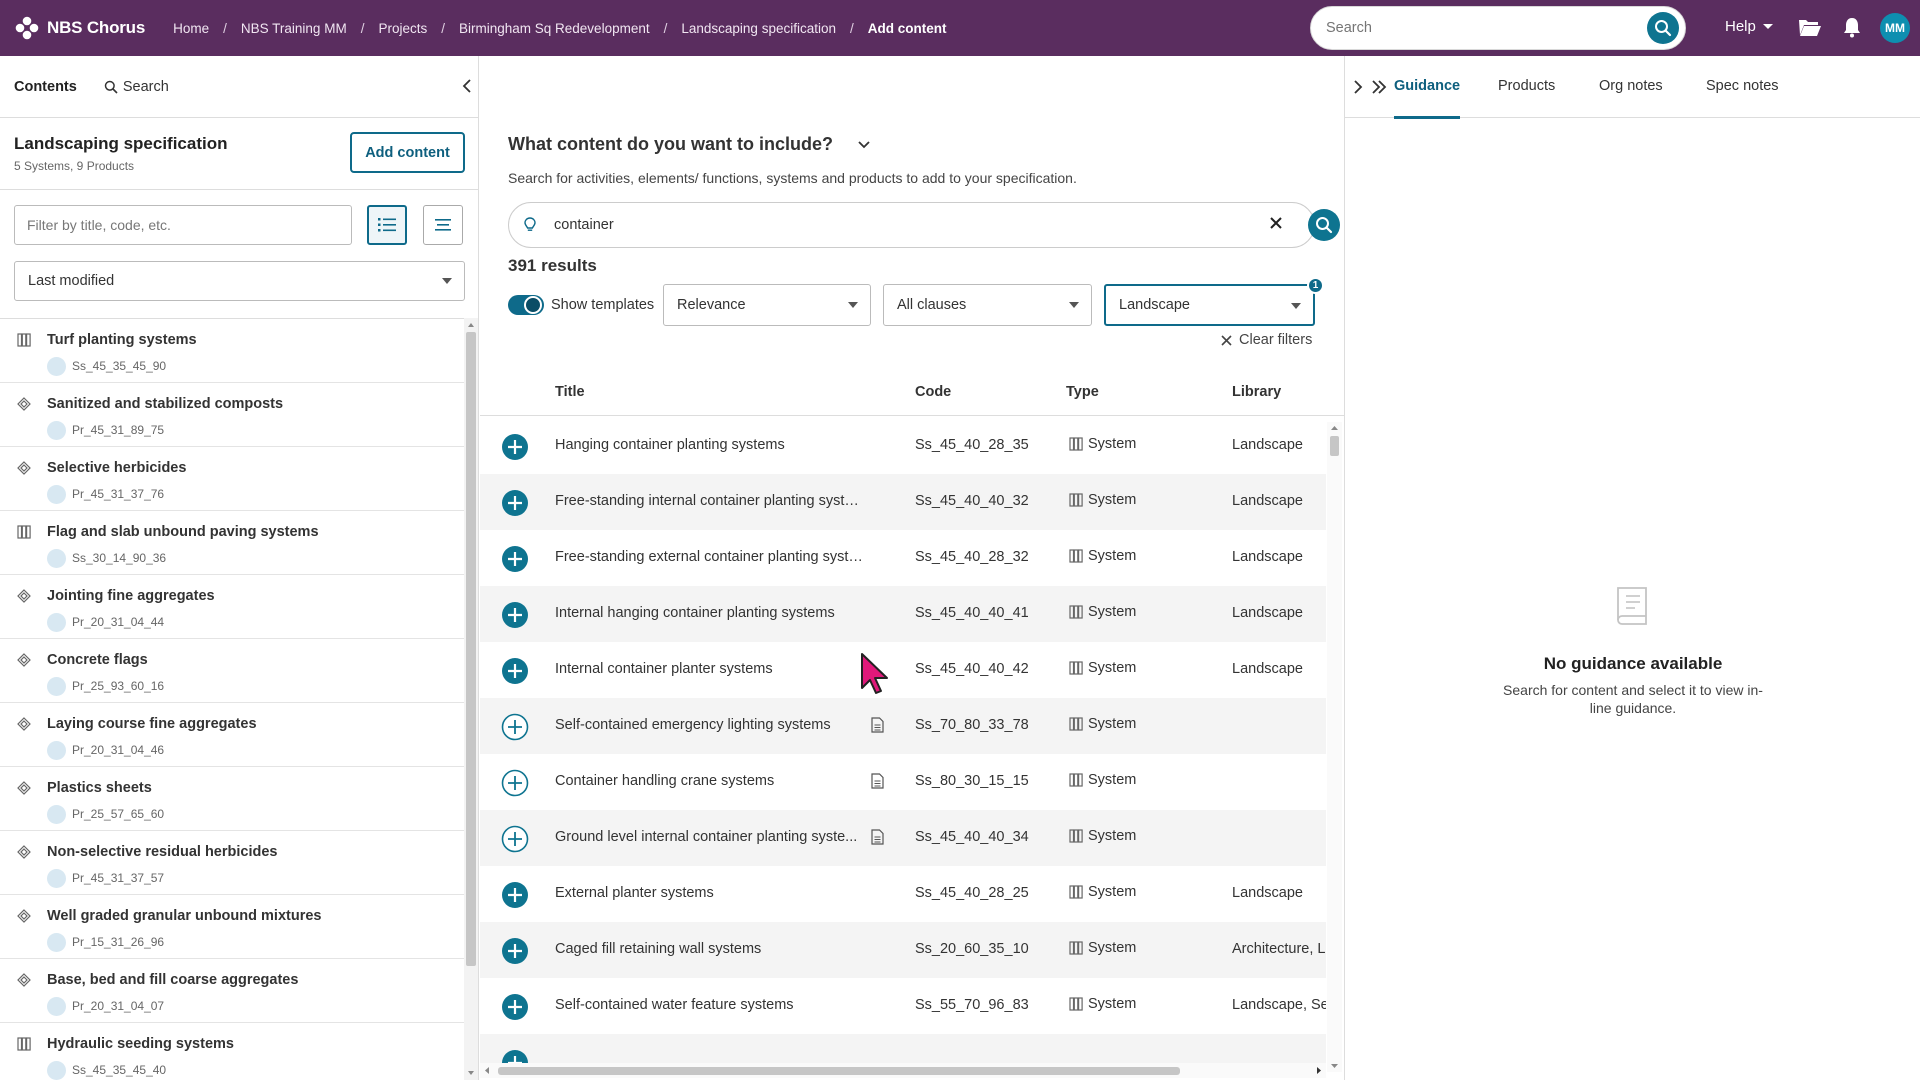 Image resolution: width=1920 pixels, height=1080 pixels. Describe the element at coordinates (1895, 28) in the screenshot. I see `user-avatar: MM` at that location.